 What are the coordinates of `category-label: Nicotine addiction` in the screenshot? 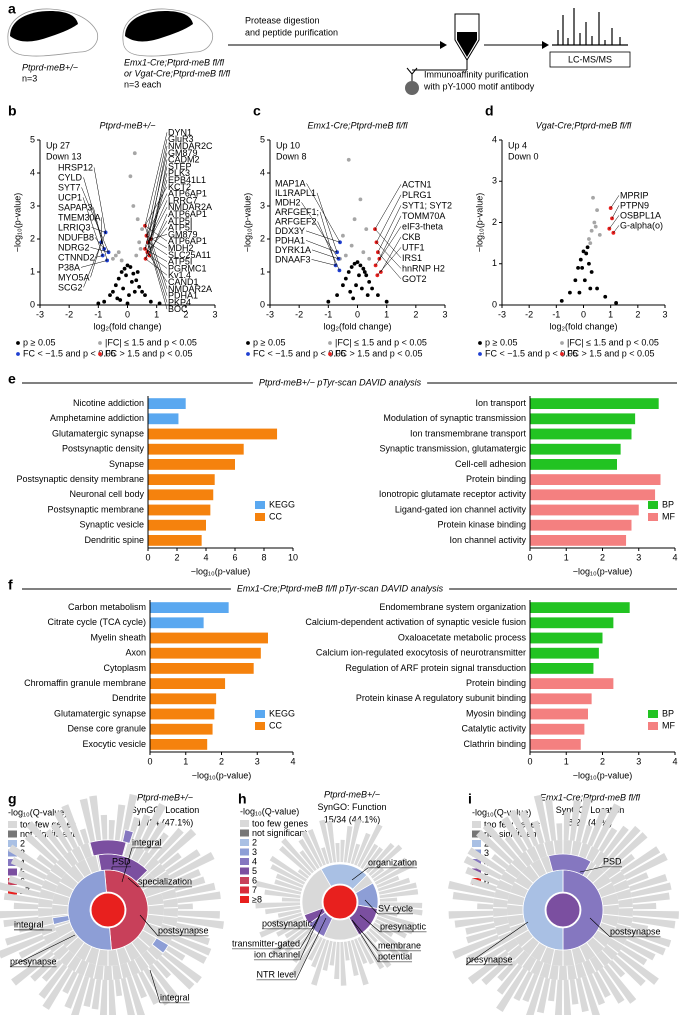 It's located at (108, 403).